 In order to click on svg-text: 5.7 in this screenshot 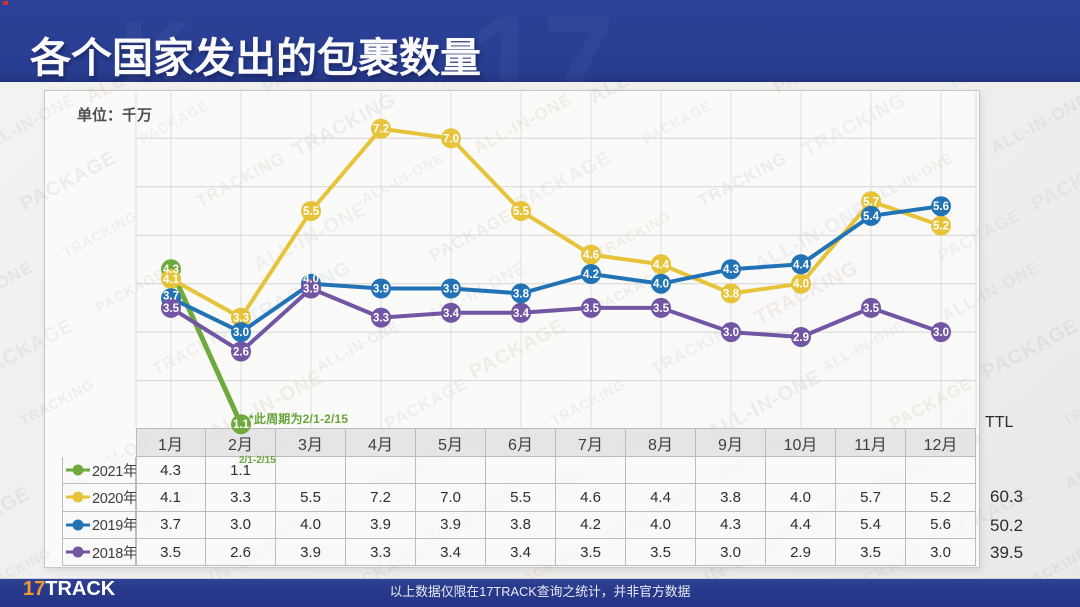, I will do `click(871, 202)`.